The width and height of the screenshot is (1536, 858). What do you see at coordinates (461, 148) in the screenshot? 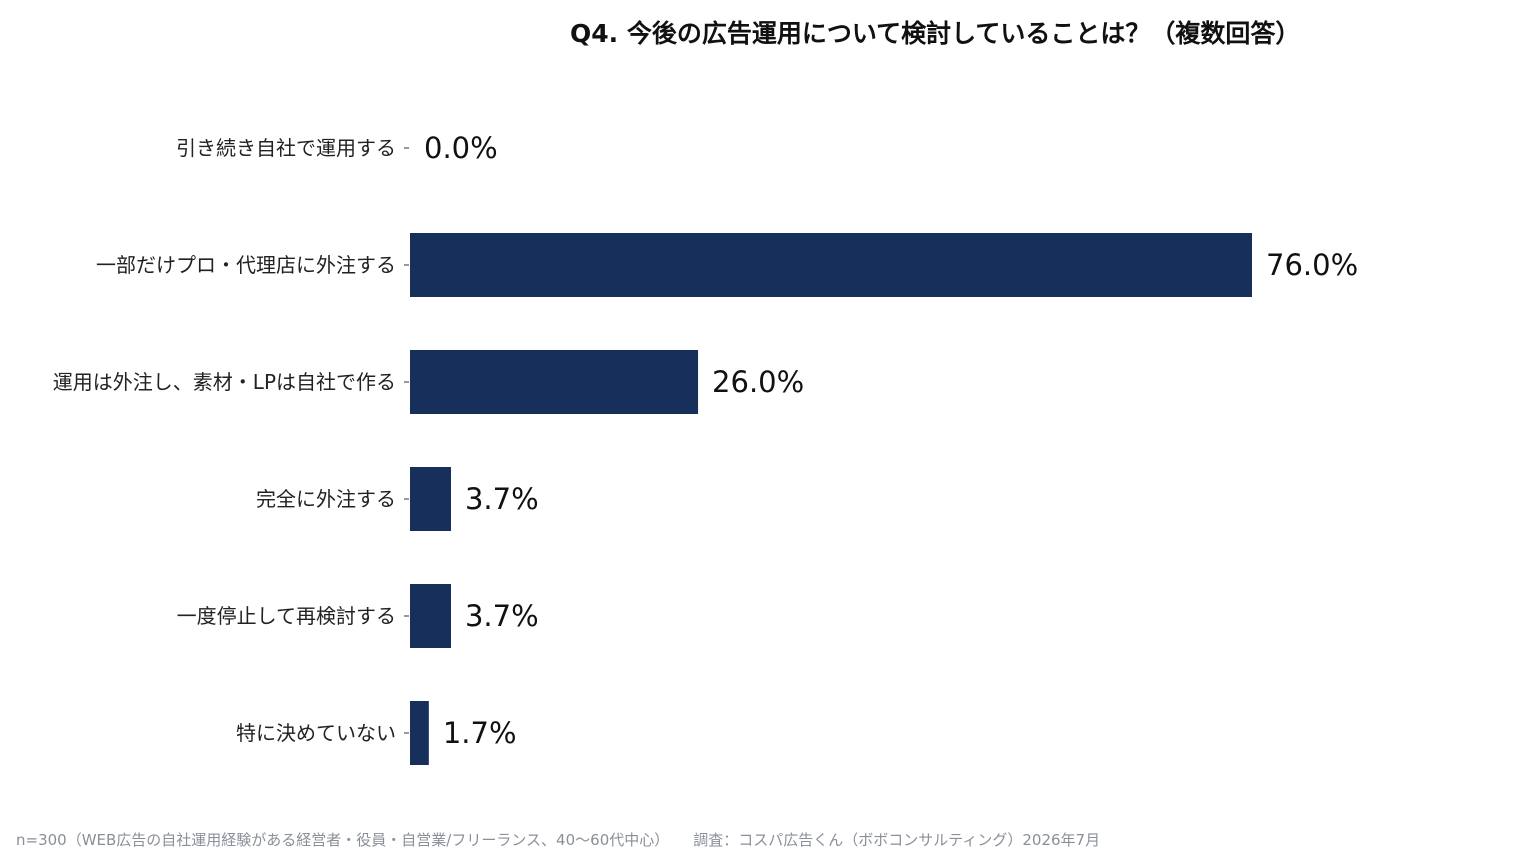
I see `value-label: 0.0%` at bounding box center [461, 148].